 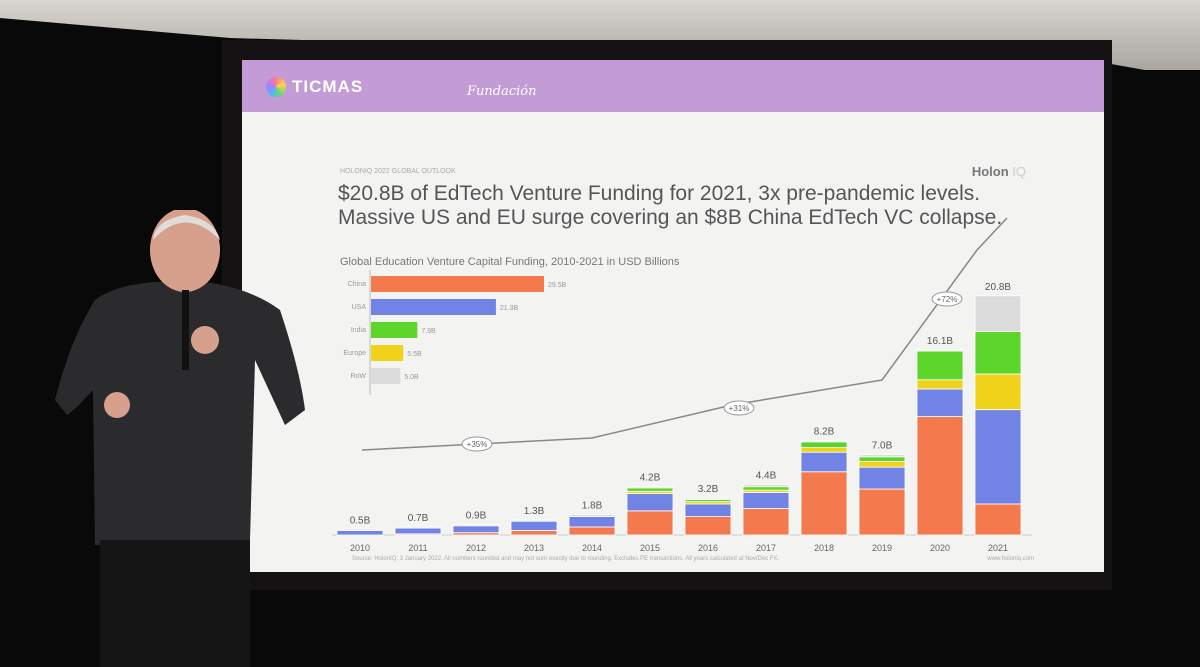 What do you see at coordinates (354, 353) in the screenshot?
I see `hbar-category-label: Europe` at bounding box center [354, 353].